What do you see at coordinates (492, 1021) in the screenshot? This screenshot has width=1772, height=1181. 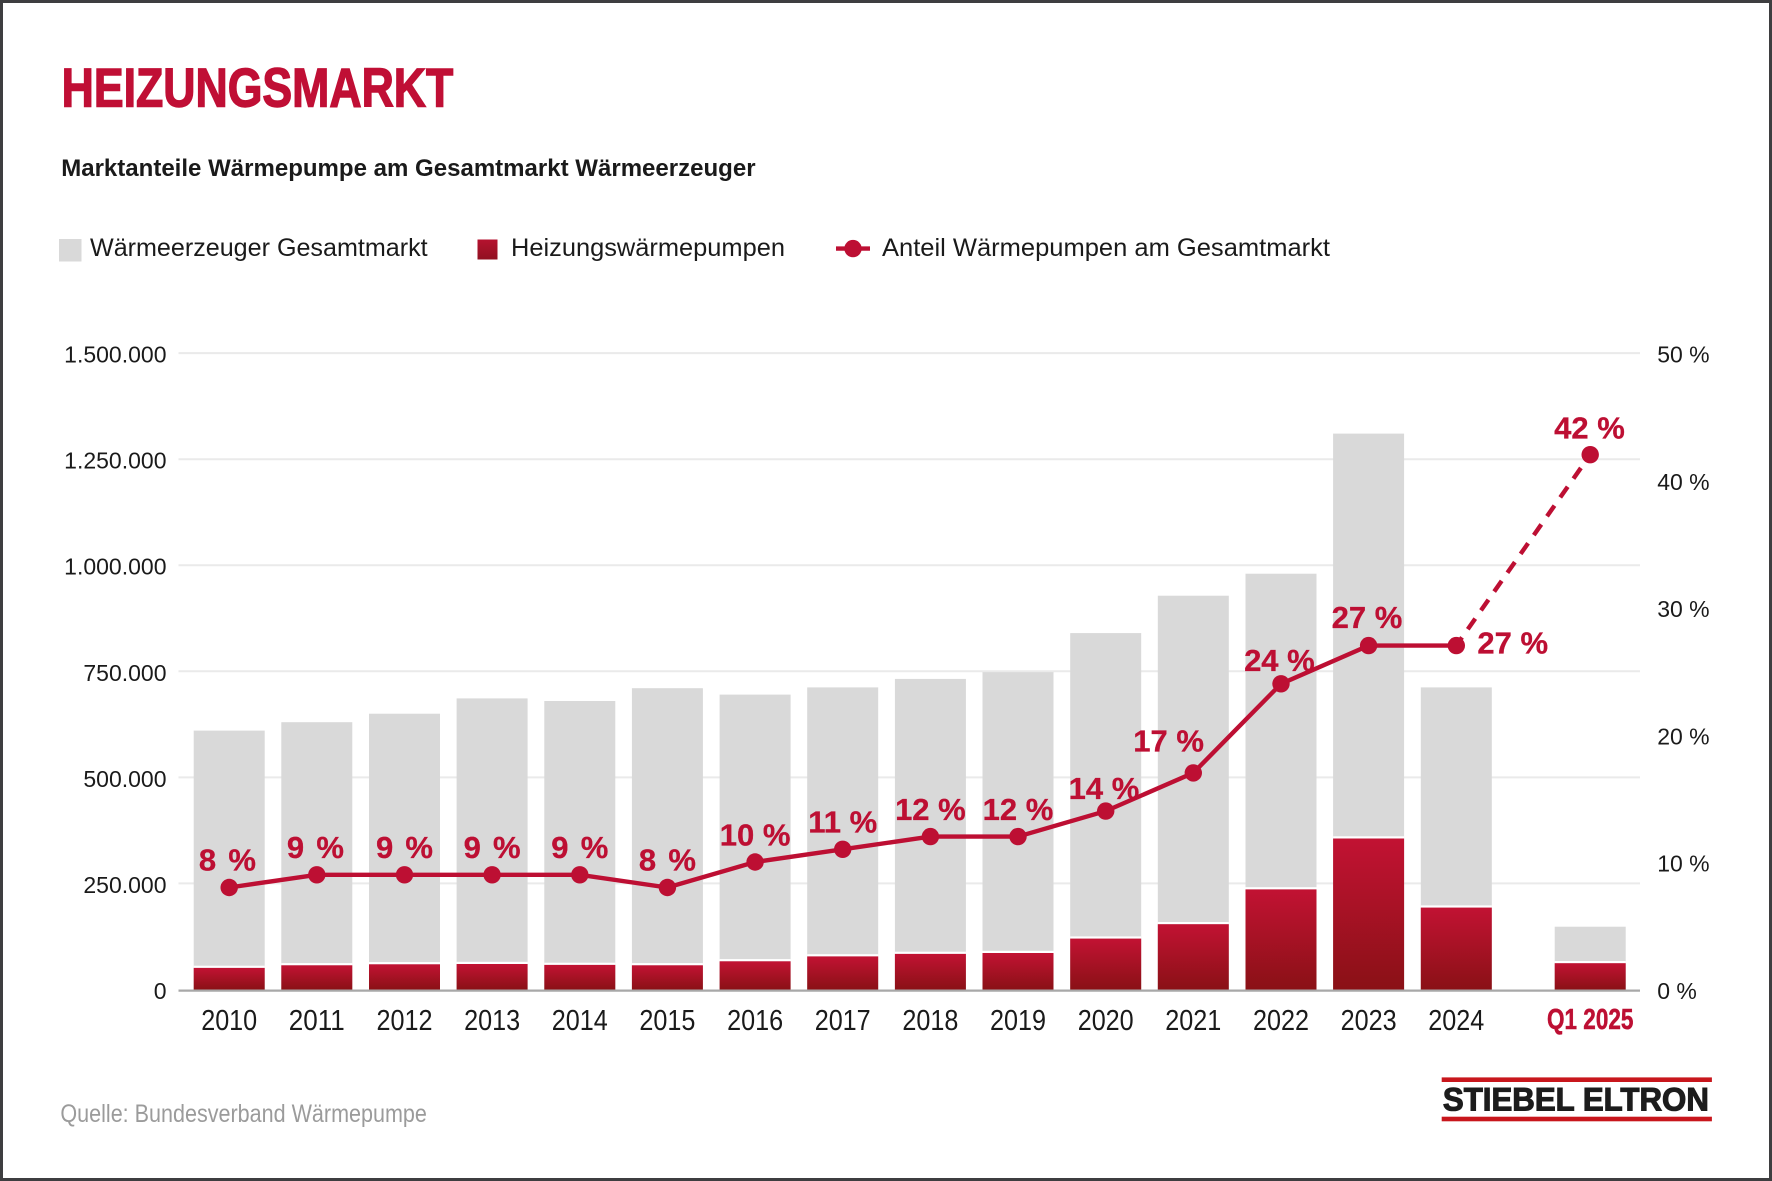 I see `svg-text: 2013` at bounding box center [492, 1021].